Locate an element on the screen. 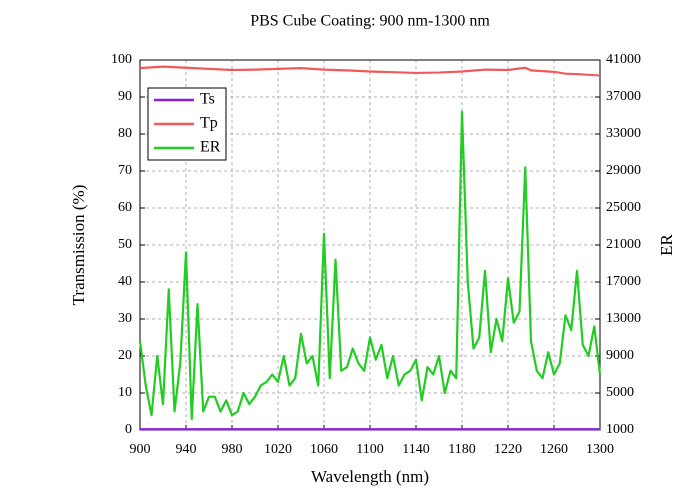  y-tick-label: 30 is located at coordinates (125, 318).